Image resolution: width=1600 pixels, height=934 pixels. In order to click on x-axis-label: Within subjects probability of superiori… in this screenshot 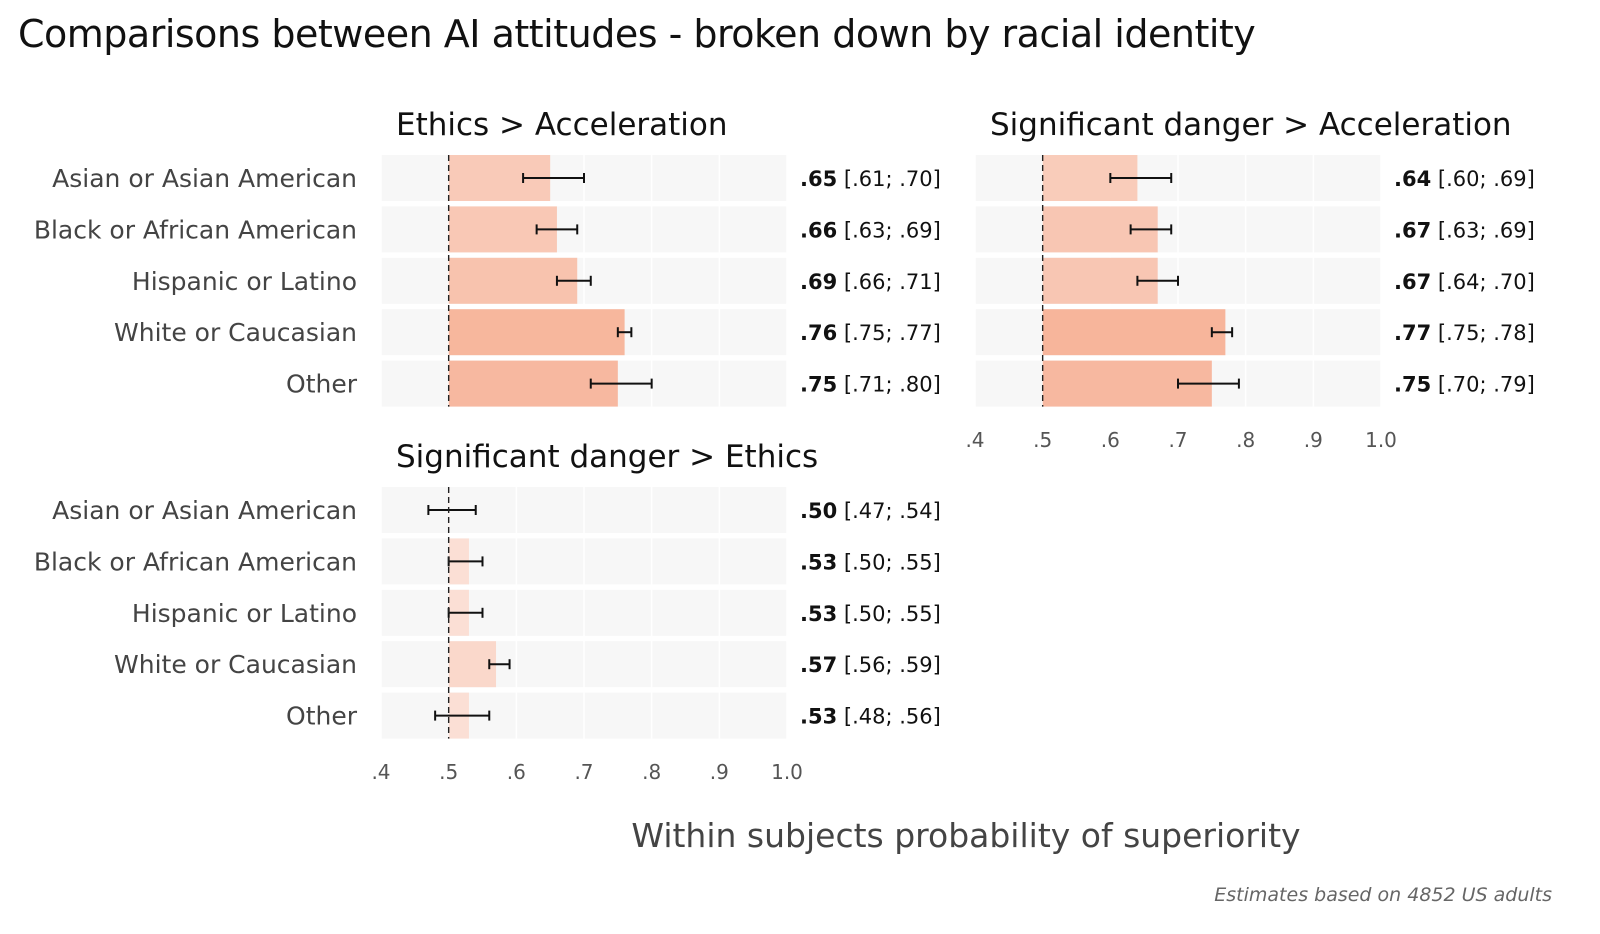, I will do `click(965, 835)`.